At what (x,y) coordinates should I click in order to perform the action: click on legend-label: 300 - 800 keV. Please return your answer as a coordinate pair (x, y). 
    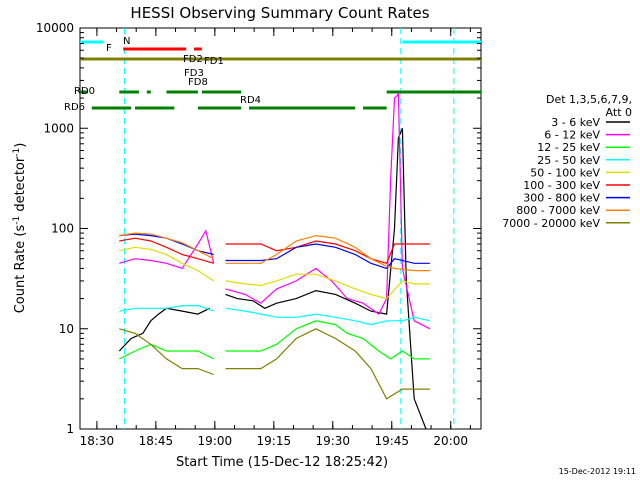
    Looking at the image, I should click on (561, 198).